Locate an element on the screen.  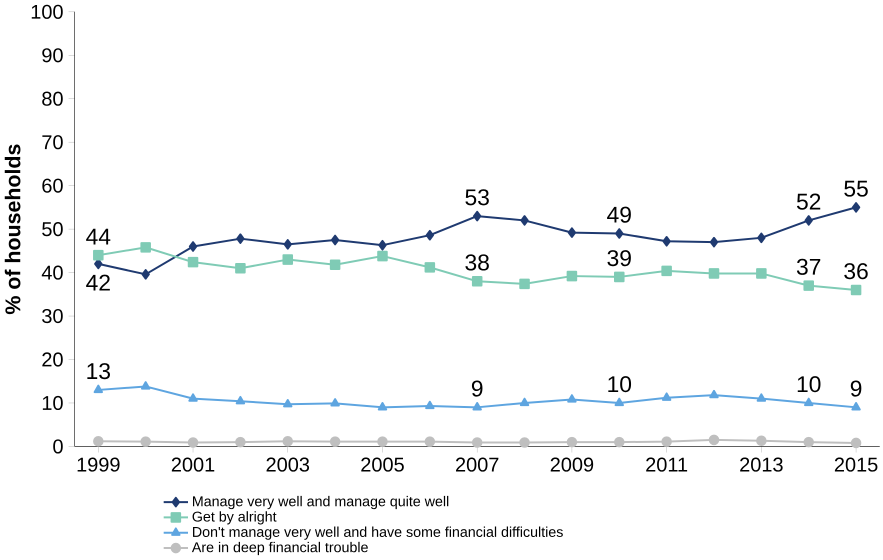
y-tick-label: 10 is located at coordinates (52, 403).